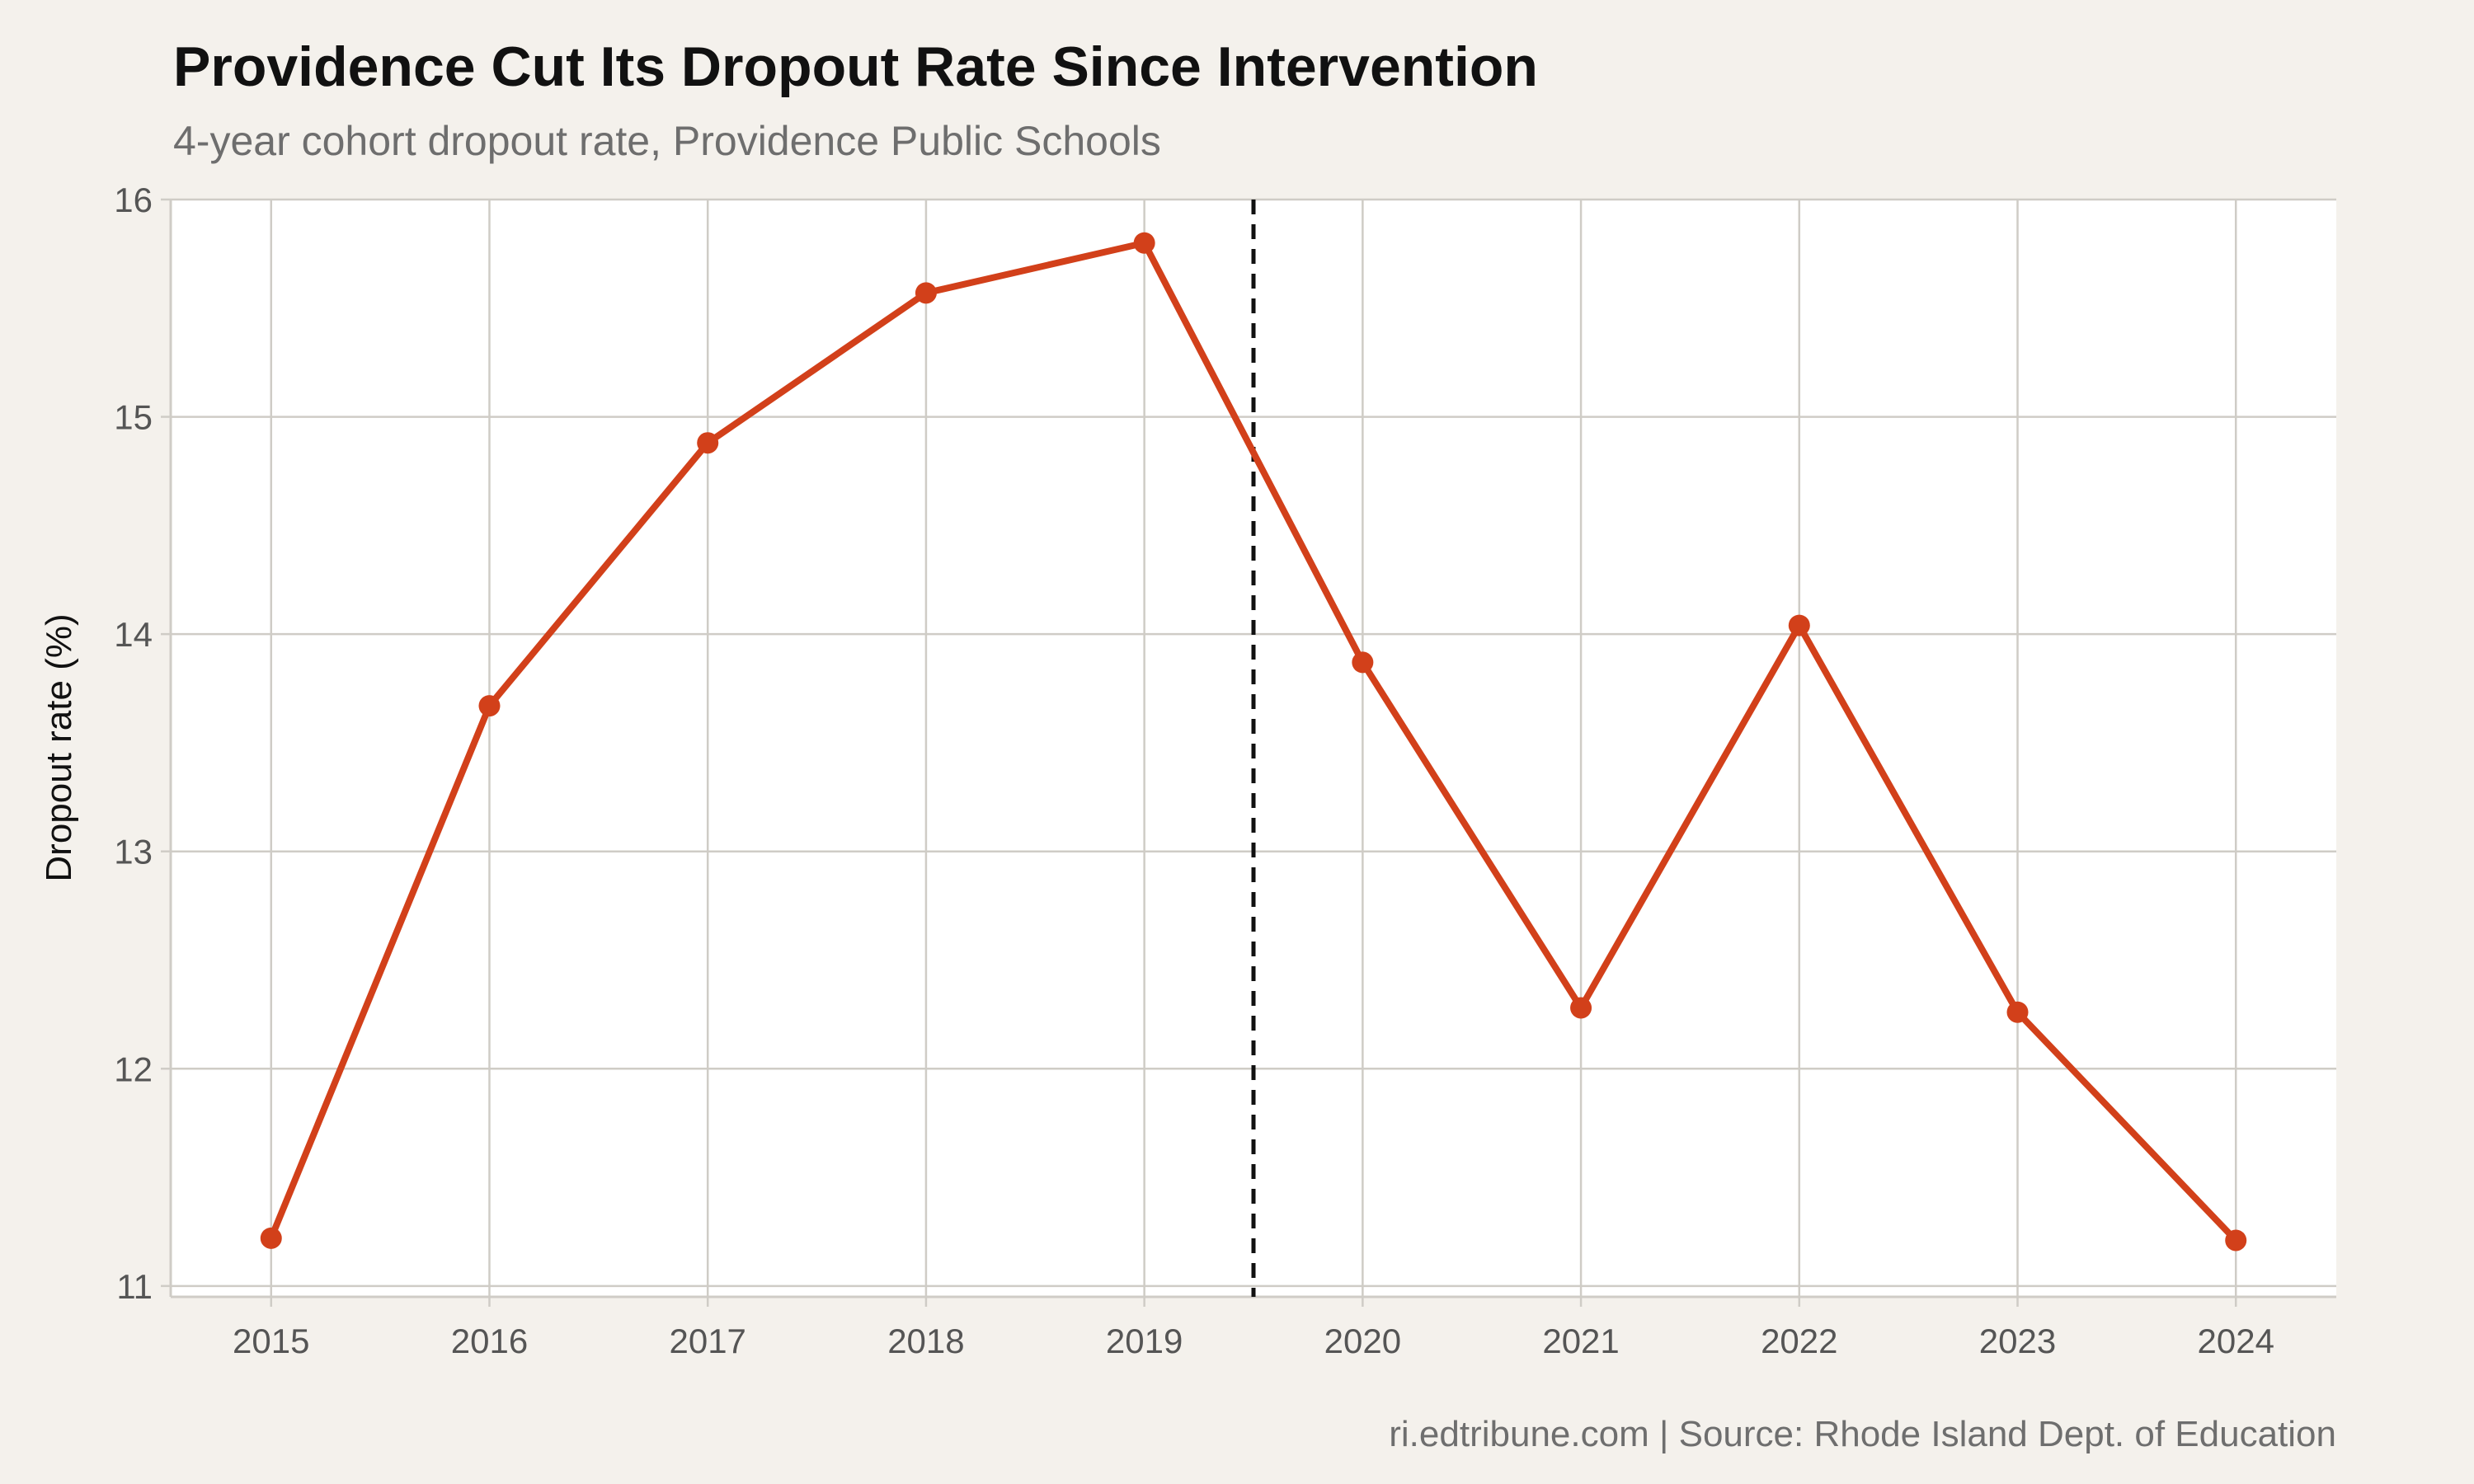 The image size is (2474, 1484). Describe the element at coordinates (489, 1341) in the screenshot. I see `x-tick-label: 2016` at that location.